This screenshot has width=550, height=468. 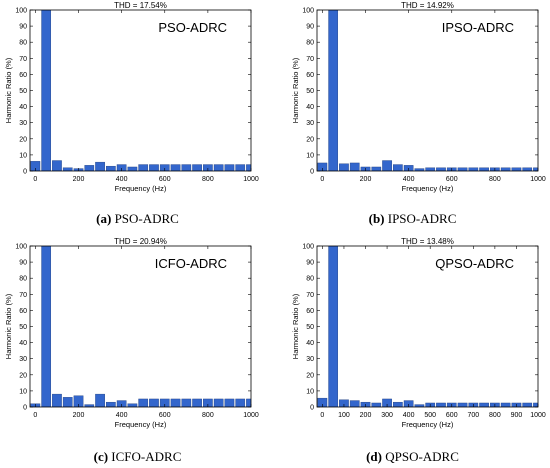 I want to click on chart-title: THD = 14.92%, so click(x=427, y=5).